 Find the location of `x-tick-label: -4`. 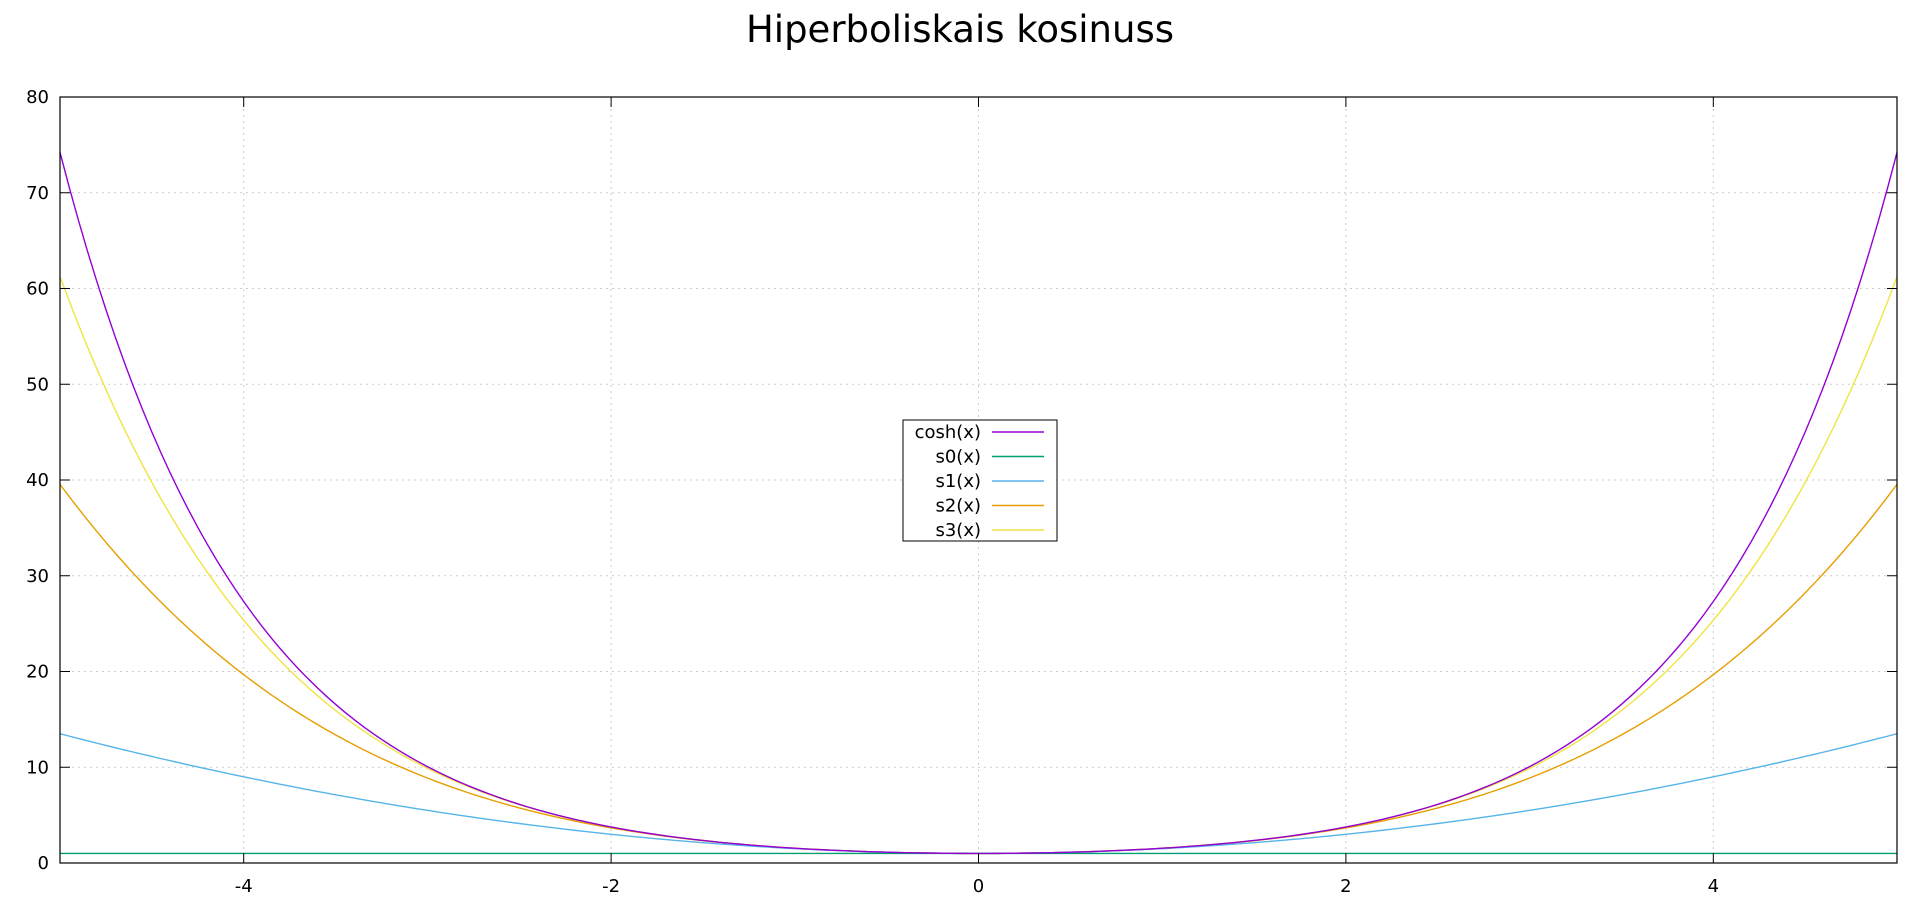

x-tick-label: -4 is located at coordinates (244, 886).